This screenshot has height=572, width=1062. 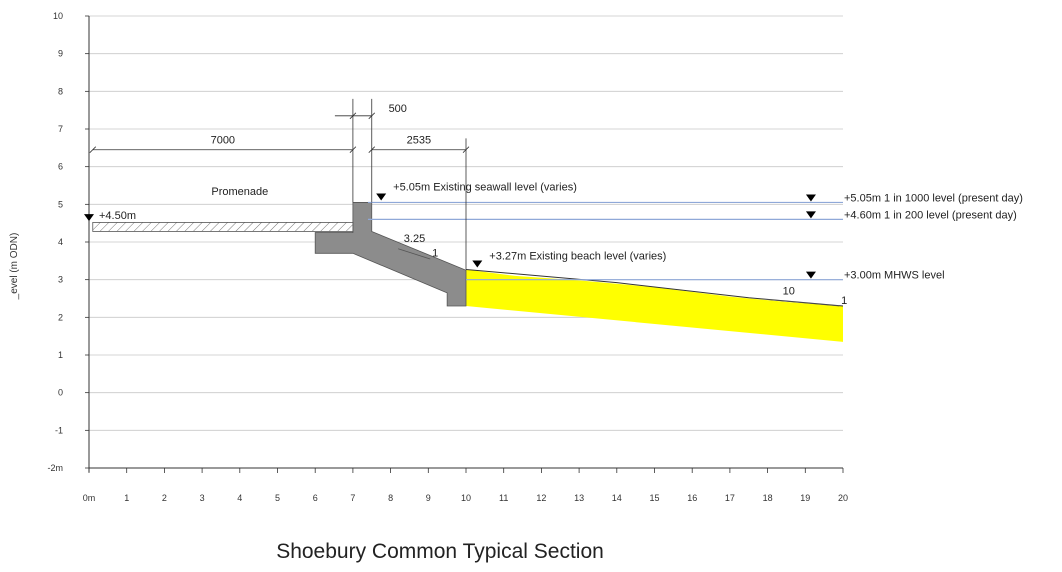 What do you see at coordinates (428, 498) in the screenshot?
I see `x-tick-label: 9` at bounding box center [428, 498].